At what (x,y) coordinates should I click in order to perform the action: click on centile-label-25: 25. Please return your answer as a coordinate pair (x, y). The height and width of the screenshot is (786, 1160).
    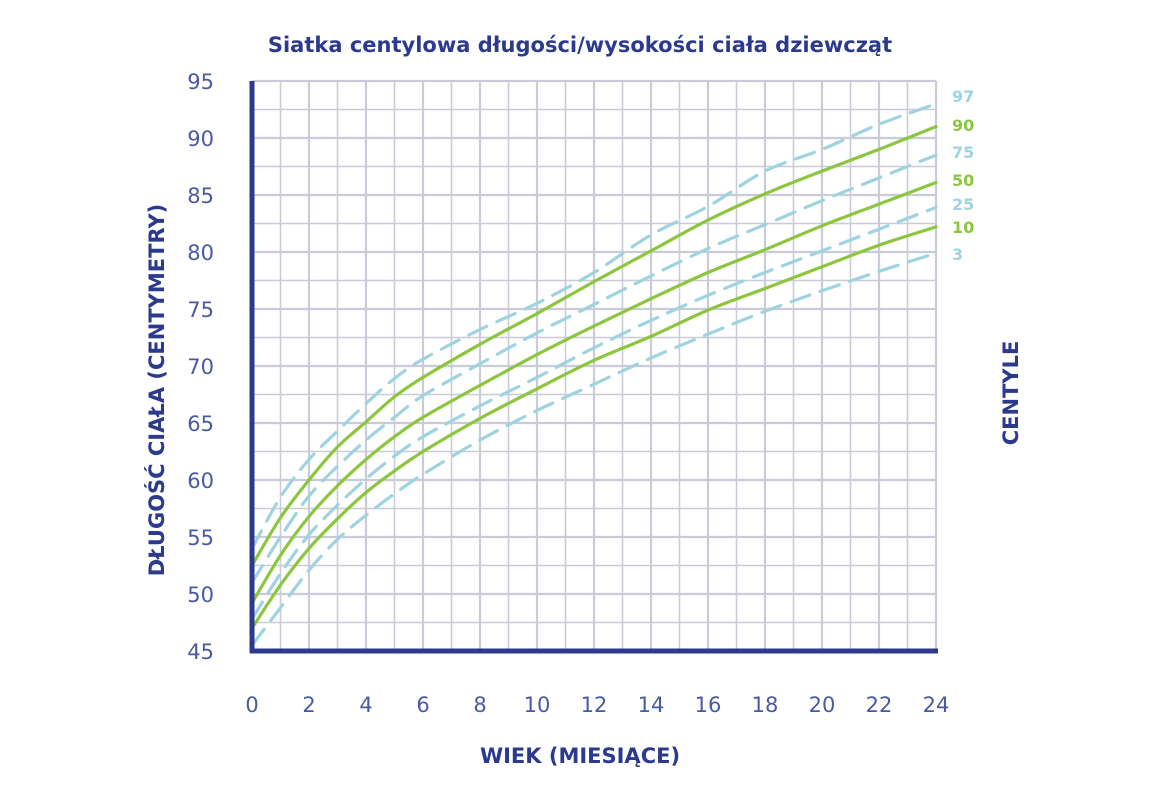
    Looking at the image, I should click on (963, 204).